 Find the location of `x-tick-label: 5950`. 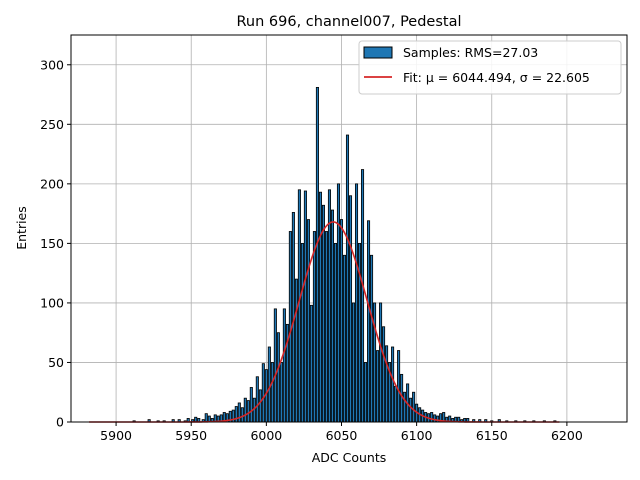

x-tick-label: 5950 is located at coordinates (191, 435).